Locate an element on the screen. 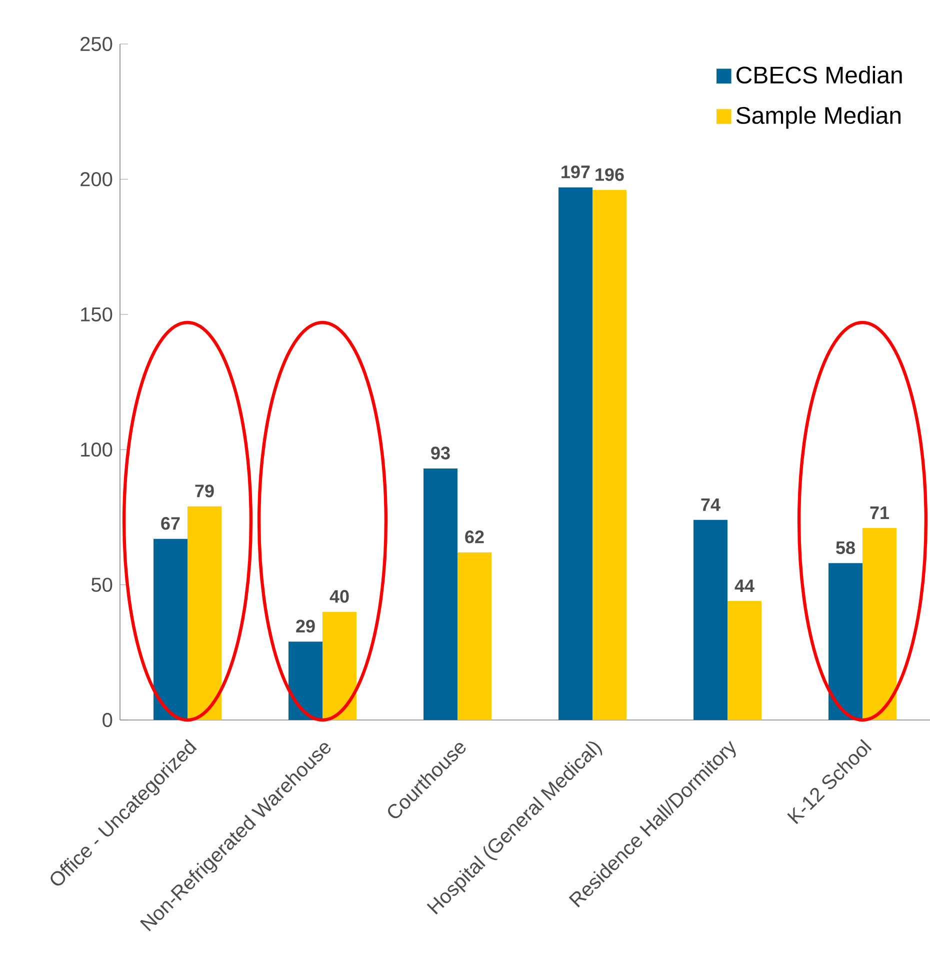 The height and width of the screenshot is (980, 930). y-tick-label: 150 is located at coordinates (96, 314).